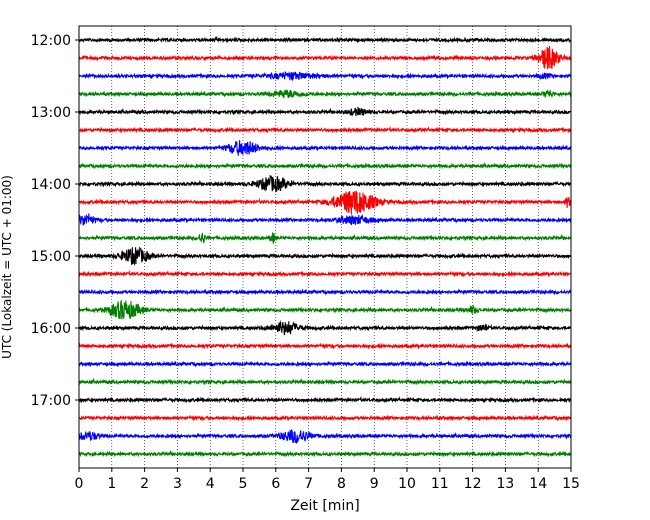 The width and height of the screenshot is (650, 520). What do you see at coordinates (327, 480) in the screenshot?
I see `x-axis-ticks: 0 1 2 3 4 5 6 7 8 9 10 11 12 13 14 15` at bounding box center [327, 480].